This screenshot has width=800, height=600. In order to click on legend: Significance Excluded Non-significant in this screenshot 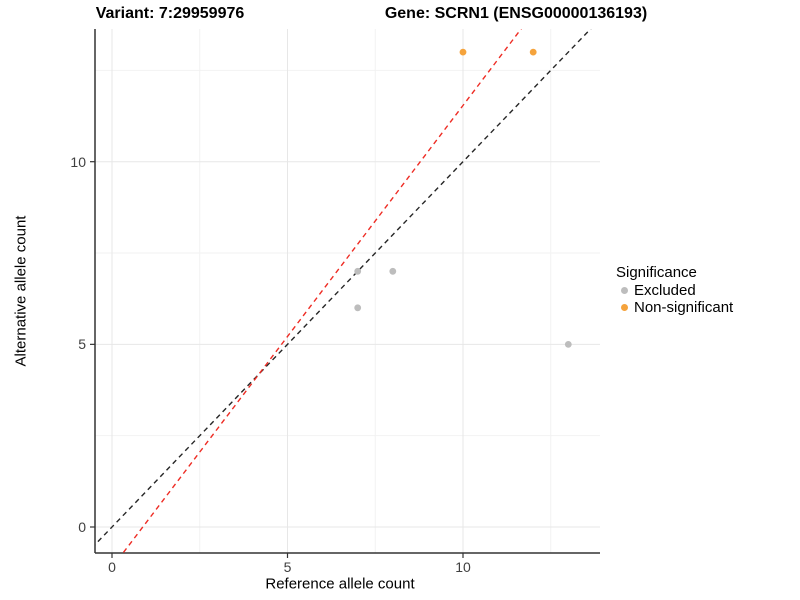, I will do `click(673, 289)`.